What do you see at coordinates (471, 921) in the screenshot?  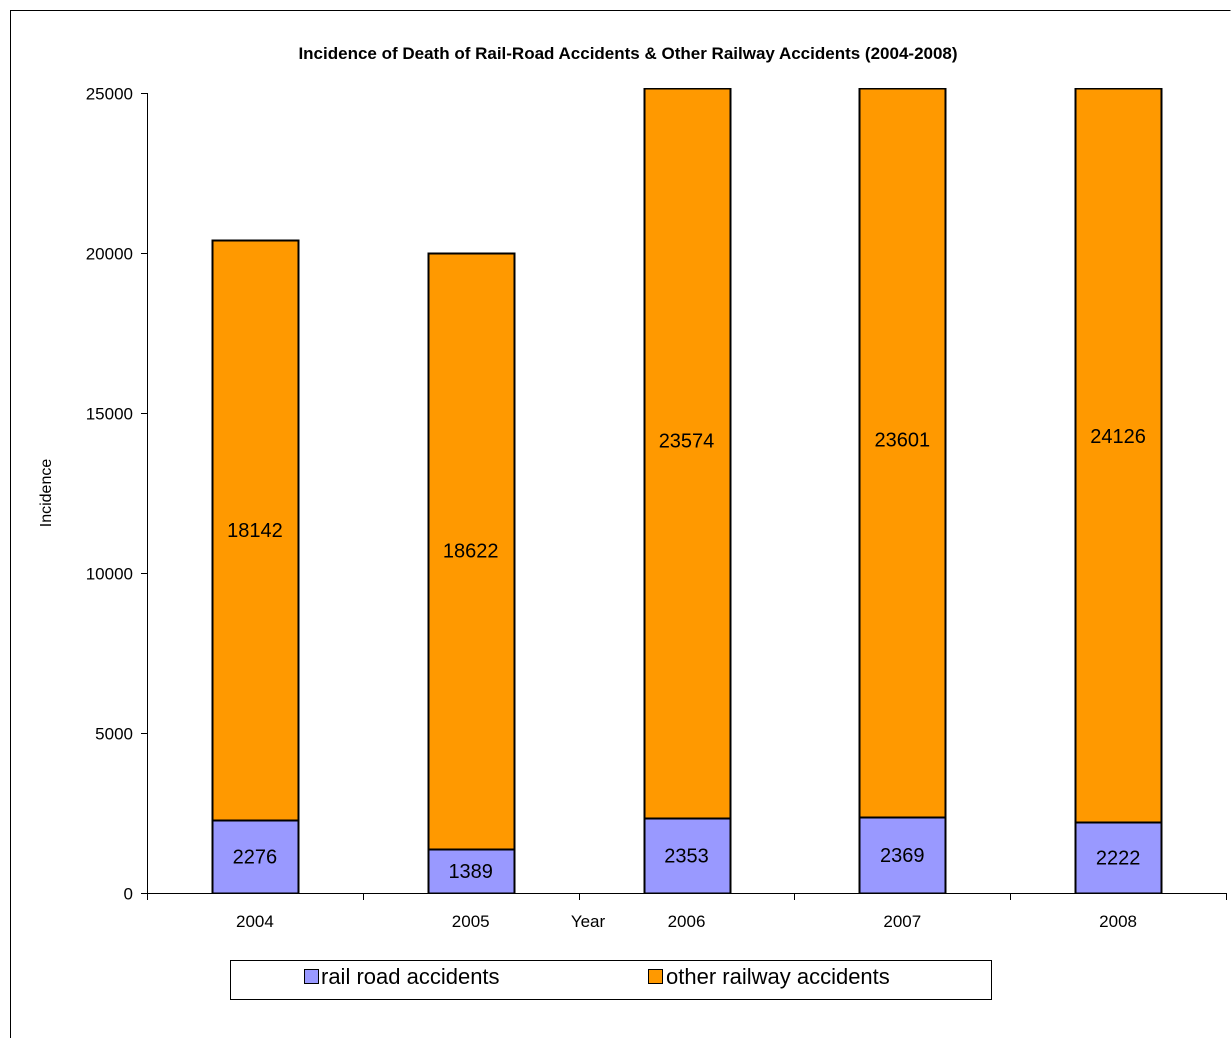 I see `x-tick-label: 2005` at bounding box center [471, 921].